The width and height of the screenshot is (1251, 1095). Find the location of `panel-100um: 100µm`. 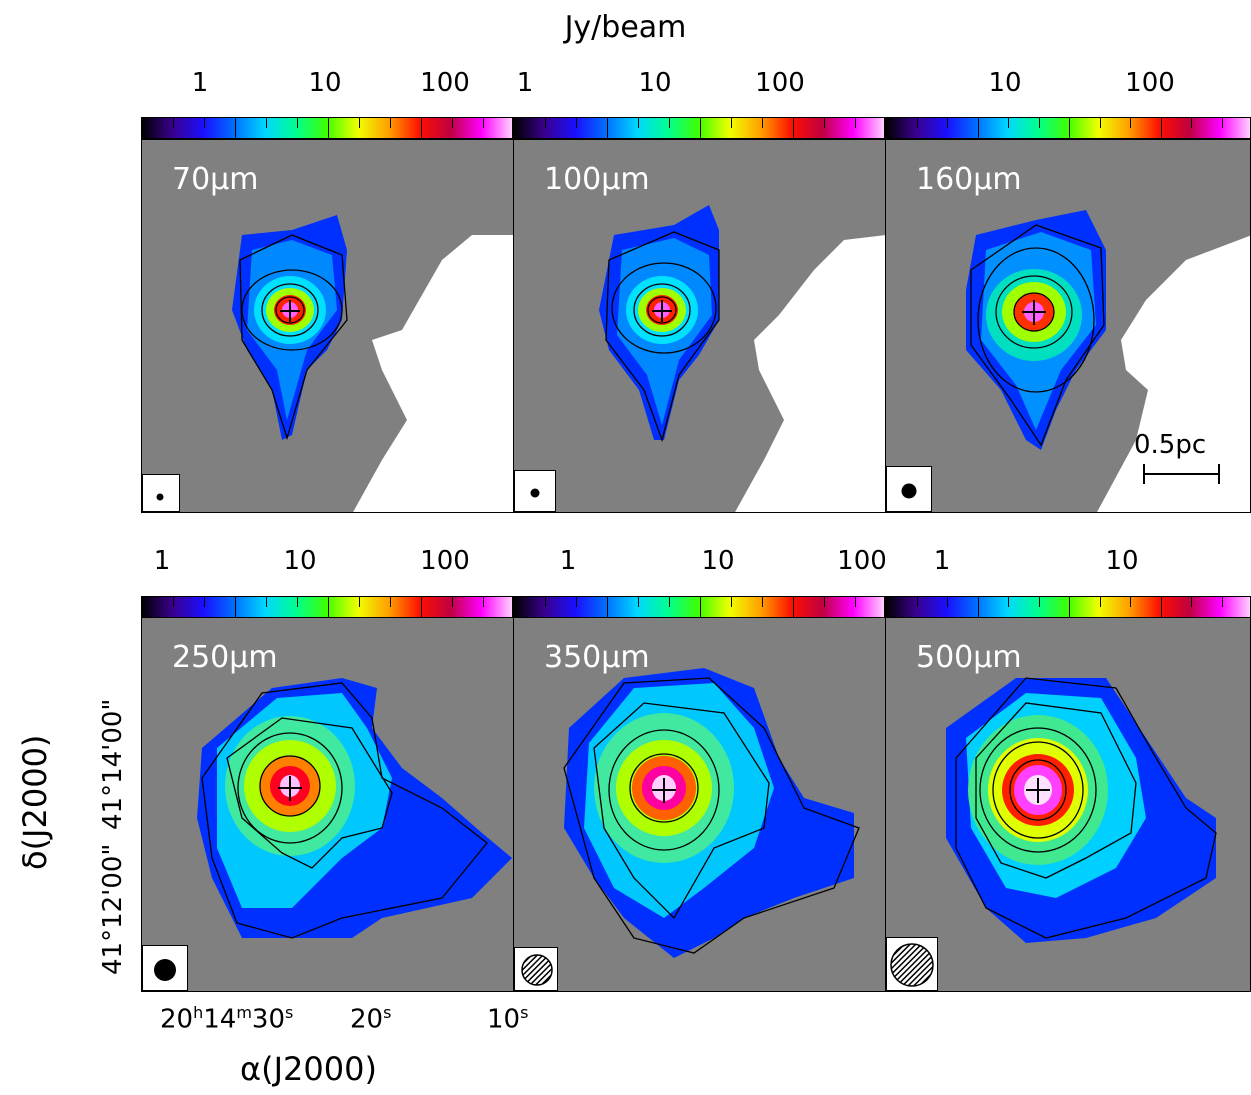

panel-100um: 100µm is located at coordinates (699, 326).